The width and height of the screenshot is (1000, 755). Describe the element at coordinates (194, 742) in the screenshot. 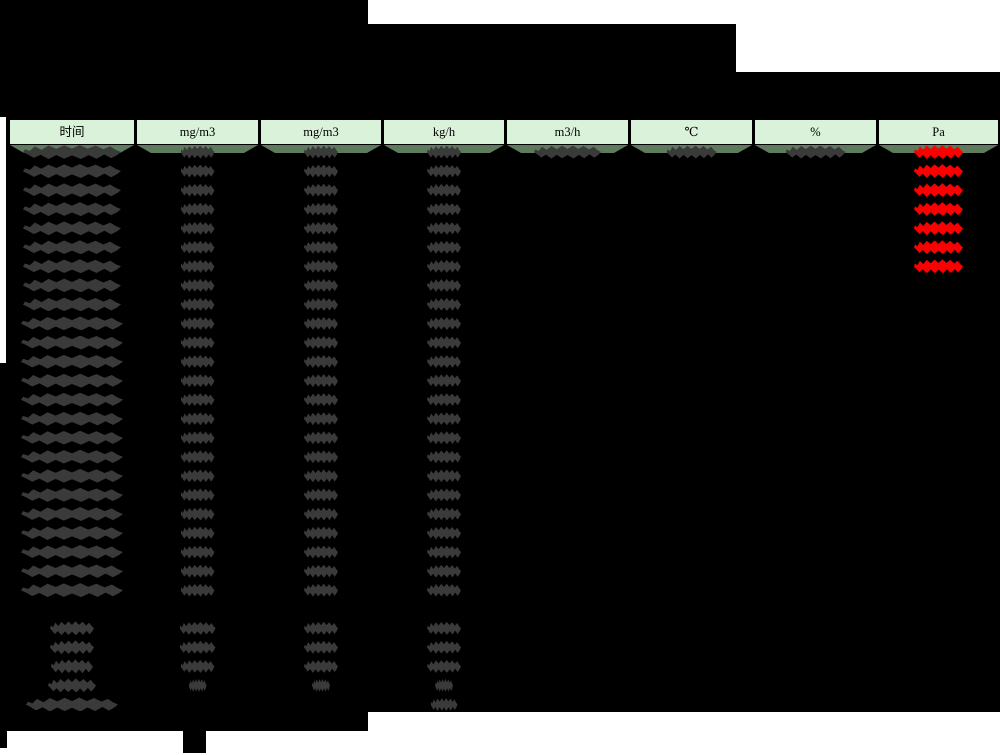

I see `dark-page-region` at that location.